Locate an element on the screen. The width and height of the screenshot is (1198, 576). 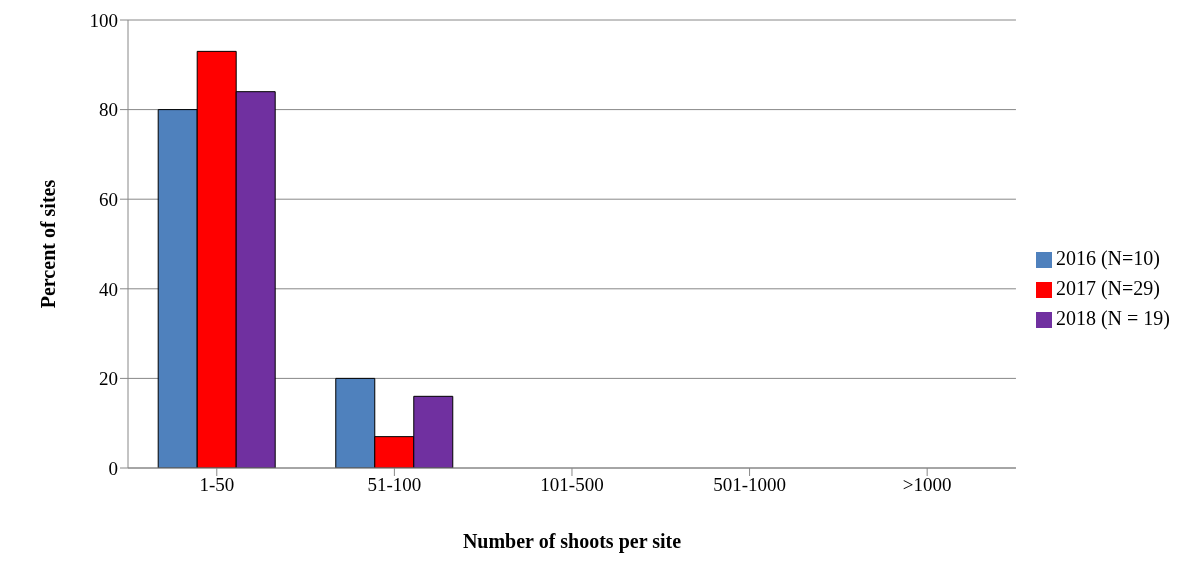
y-tick-label: 80 is located at coordinates (108, 110).